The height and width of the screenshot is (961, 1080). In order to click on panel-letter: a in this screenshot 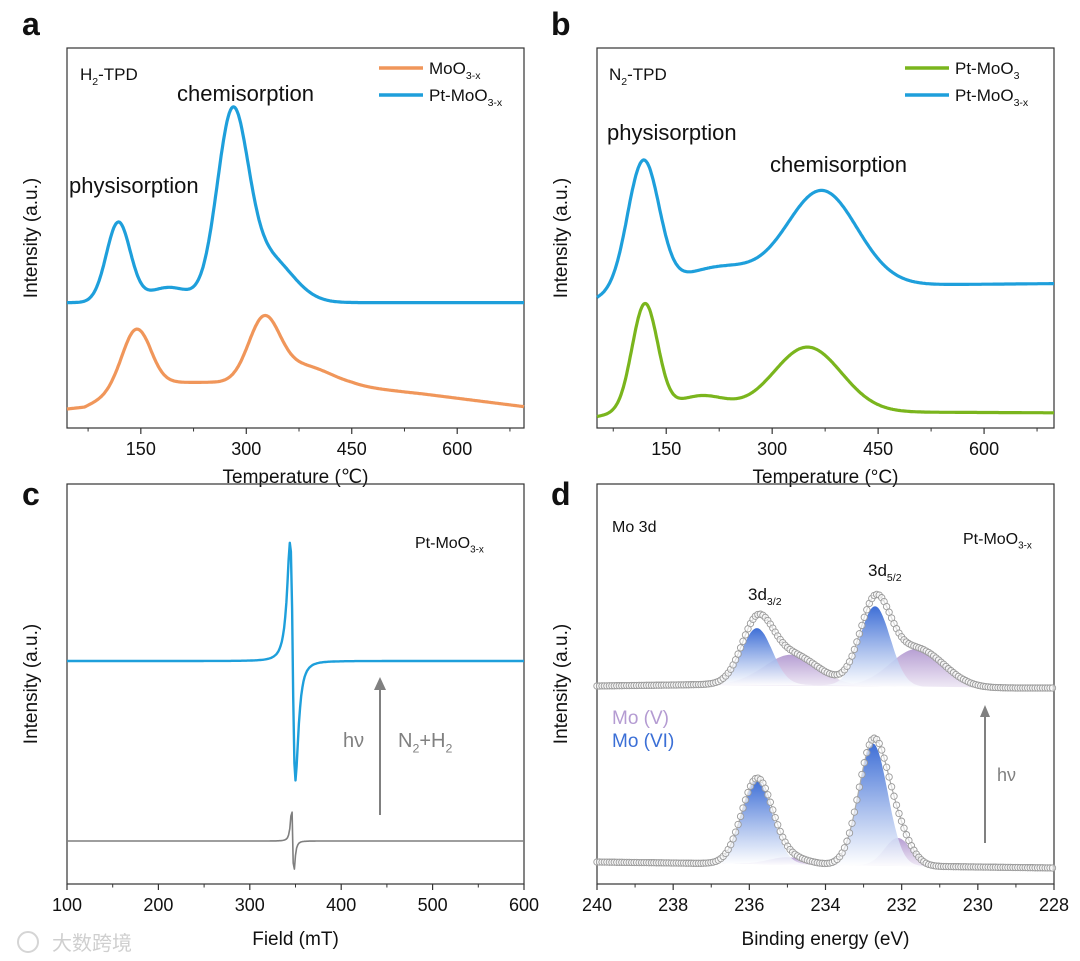, I will do `click(31, 24)`.